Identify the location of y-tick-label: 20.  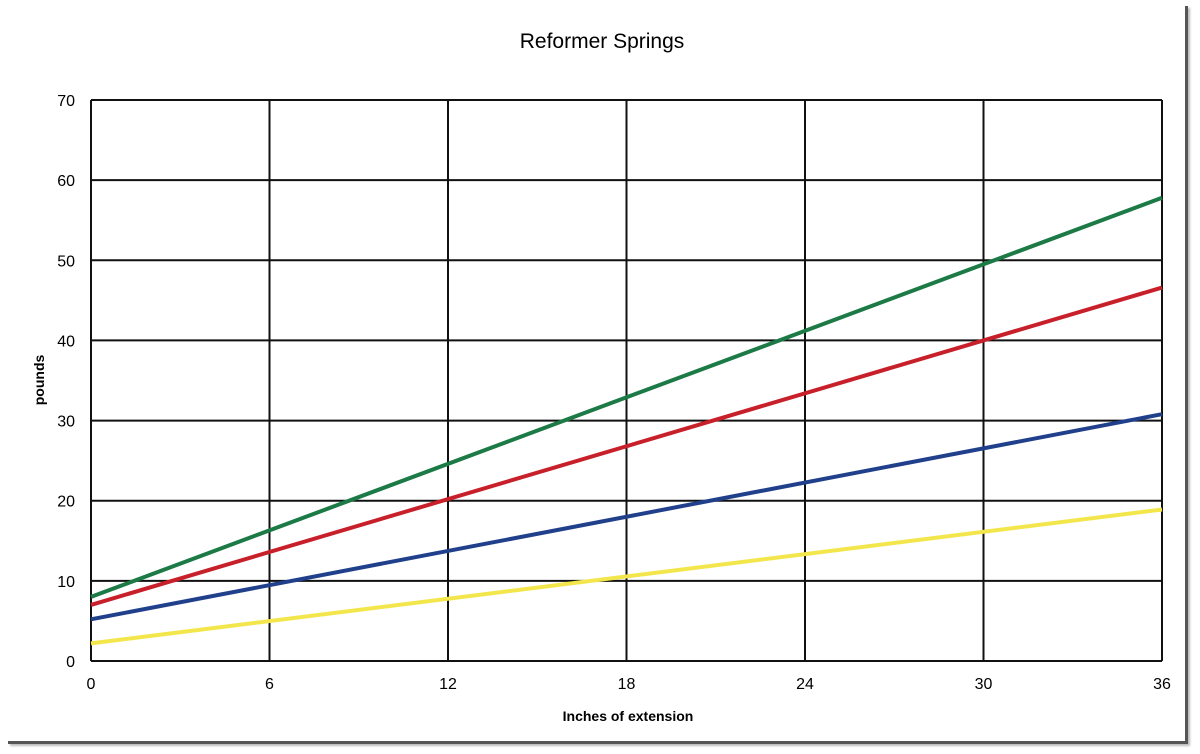
(66, 502).